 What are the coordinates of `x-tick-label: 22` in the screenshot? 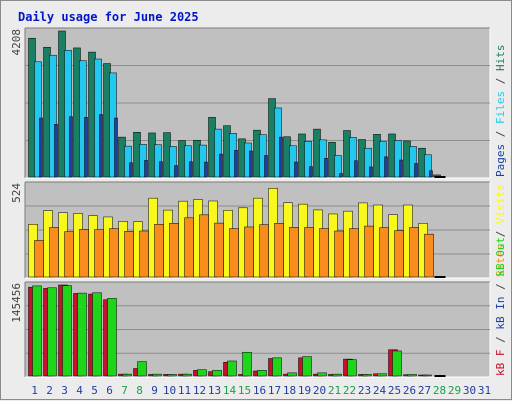 It's located at (349, 390).